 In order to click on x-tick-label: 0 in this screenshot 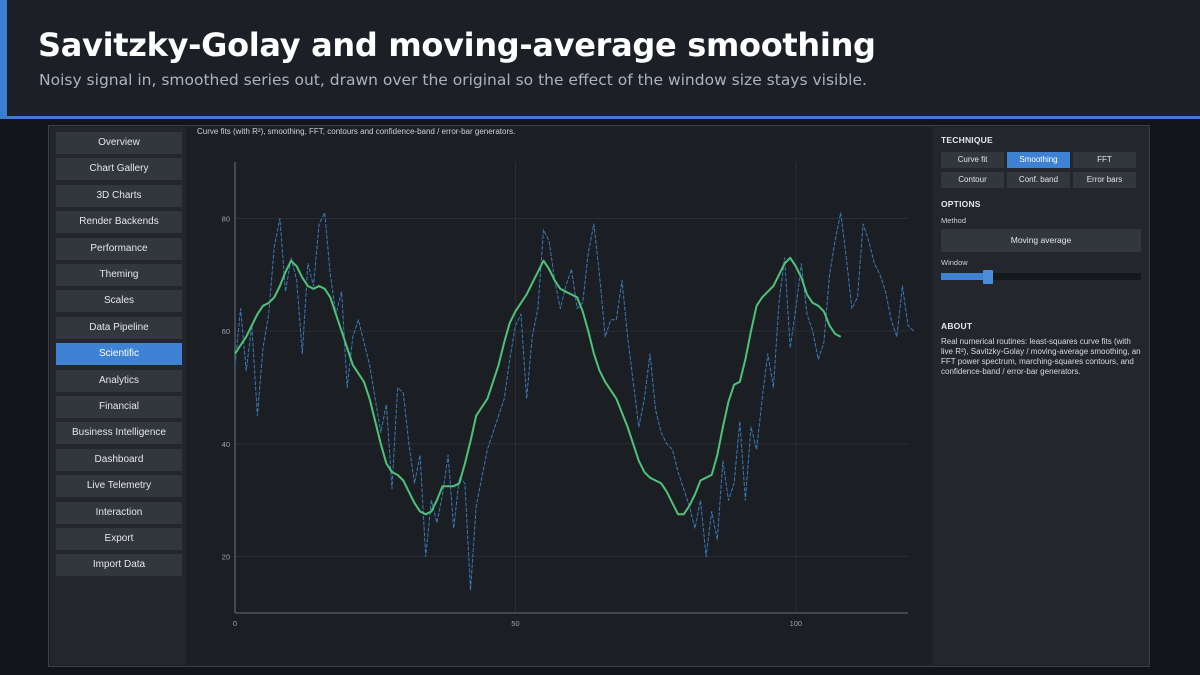, I will do `click(235, 623)`.